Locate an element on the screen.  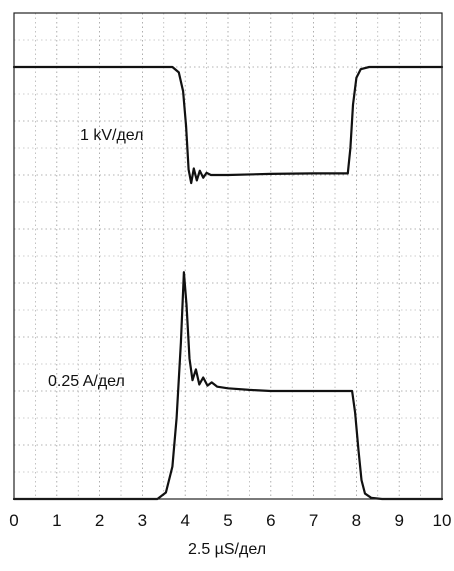
x-tick-labels: 0 1 2 3 4 5 6 7 8 9 10 is located at coordinates (230, 520).